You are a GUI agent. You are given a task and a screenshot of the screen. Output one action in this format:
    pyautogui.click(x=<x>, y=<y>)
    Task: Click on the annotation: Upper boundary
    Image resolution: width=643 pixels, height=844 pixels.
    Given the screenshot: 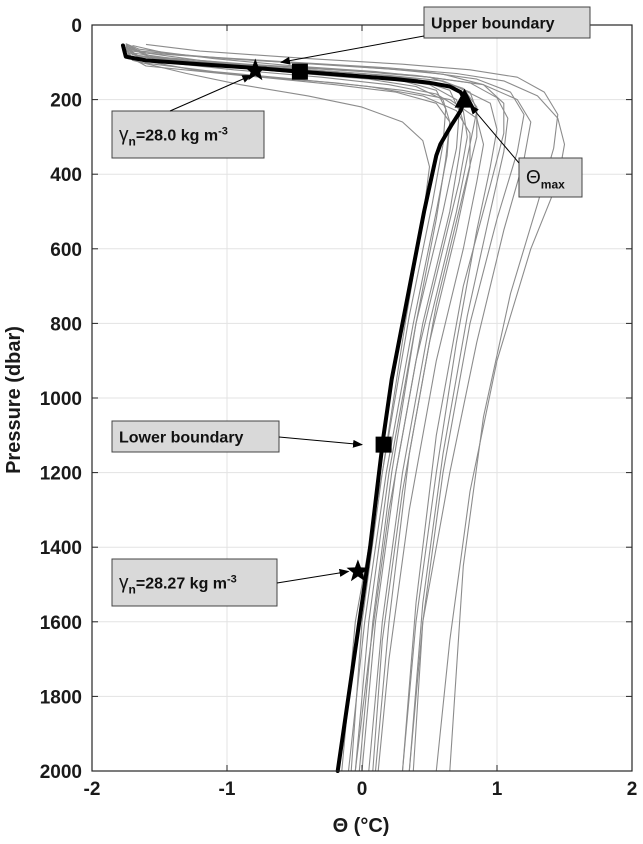 What is the action you would take?
    pyautogui.click(x=435, y=35)
    